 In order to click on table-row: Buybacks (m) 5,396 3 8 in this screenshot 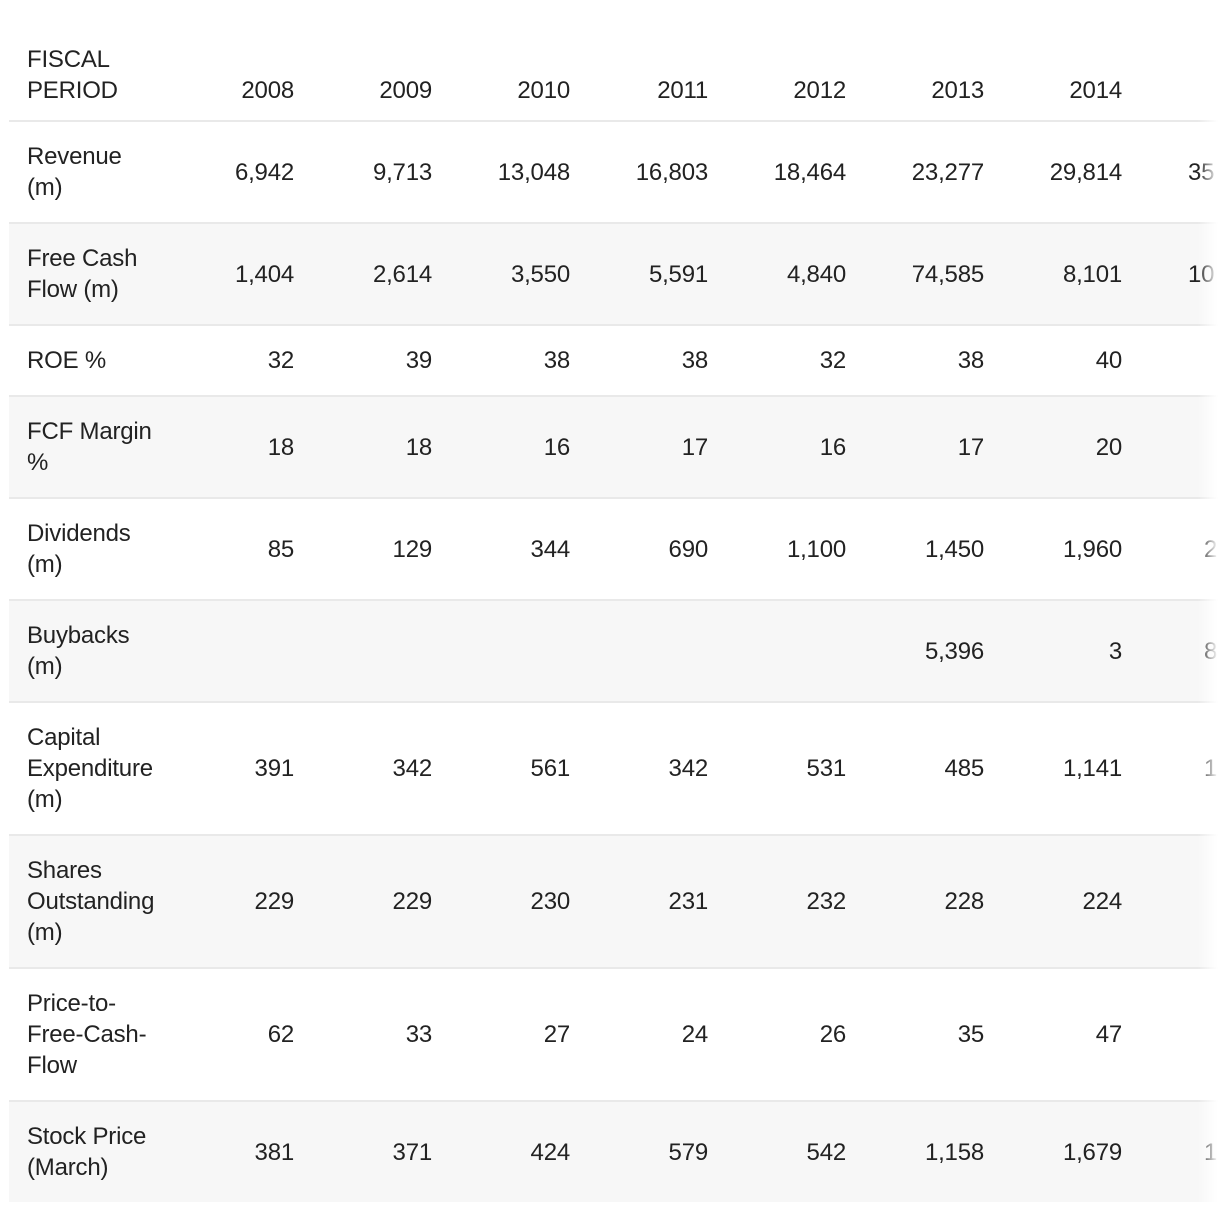, I will do `click(614, 651)`.